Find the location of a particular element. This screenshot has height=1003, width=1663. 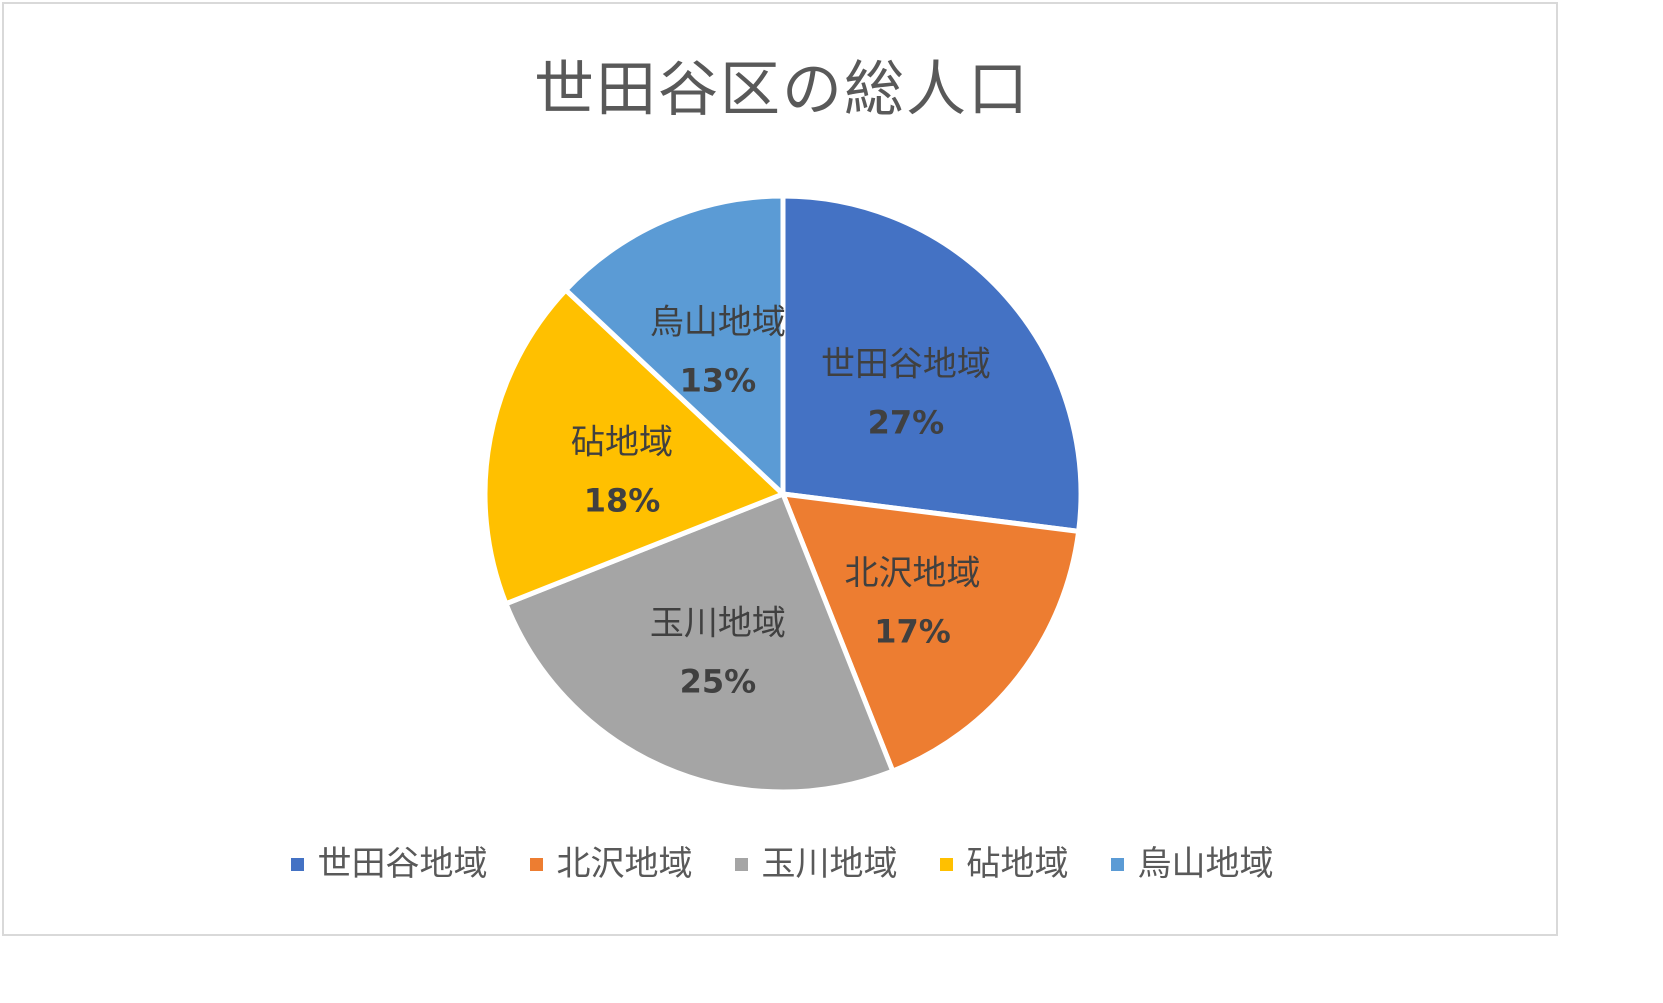

legend: 世田谷地域 北沢地域 玉川地域 砧地域 烏山地域 is located at coordinates (782, 864).